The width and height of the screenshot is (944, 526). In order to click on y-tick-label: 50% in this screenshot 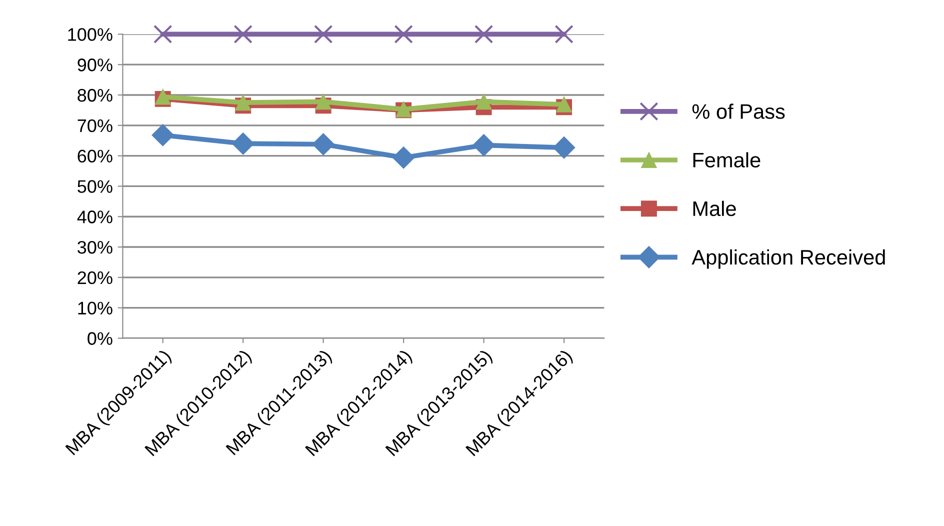, I will do `click(95, 186)`.